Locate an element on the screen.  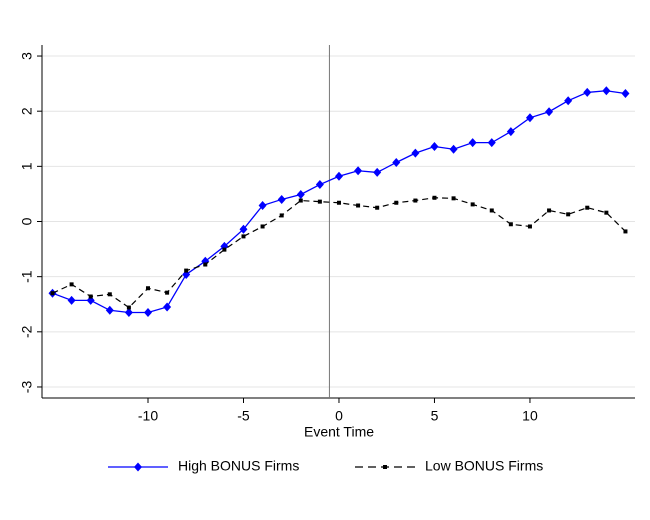
x-axis-label: Event Time is located at coordinates (339, 432).